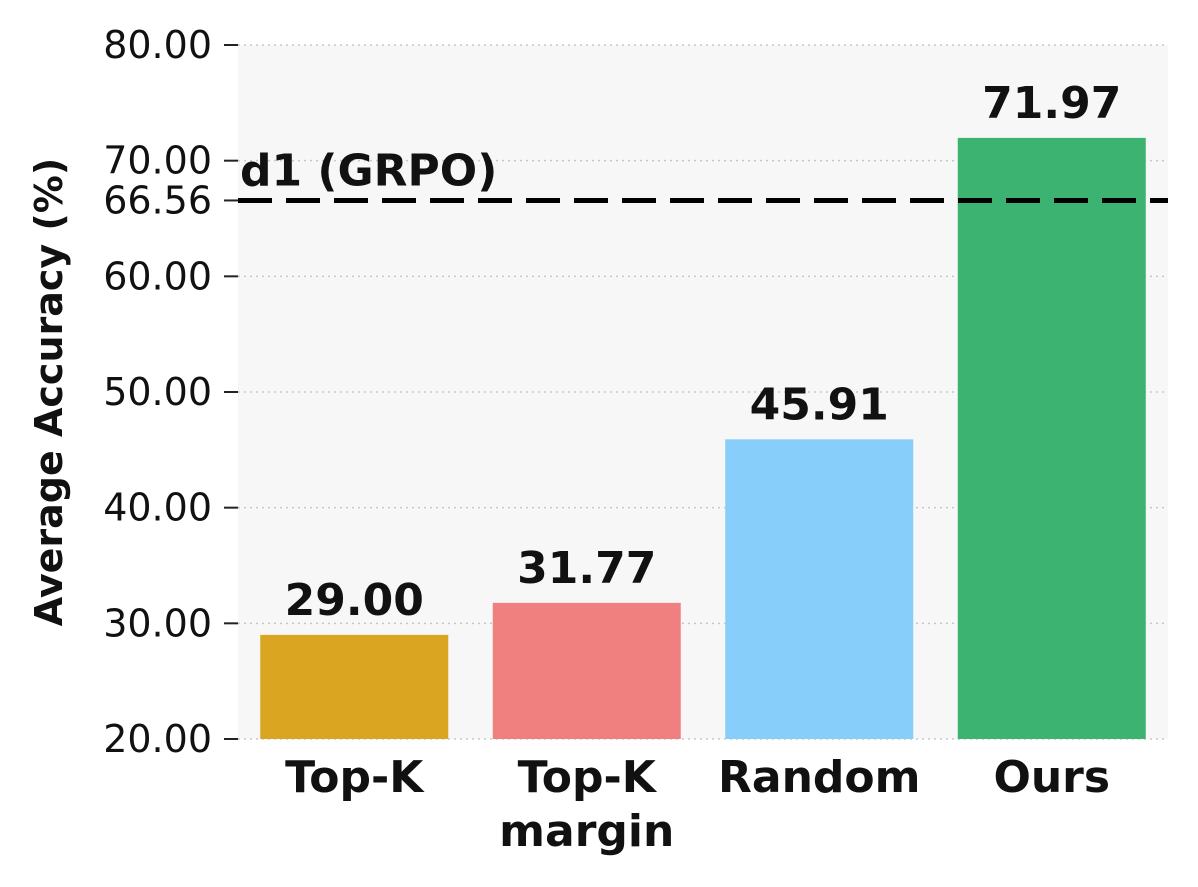 The image size is (1198, 887). What do you see at coordinates (586, 568) in the screenshot?
I see `bar-value-label: 31.77` at bounding box center [586, 568].